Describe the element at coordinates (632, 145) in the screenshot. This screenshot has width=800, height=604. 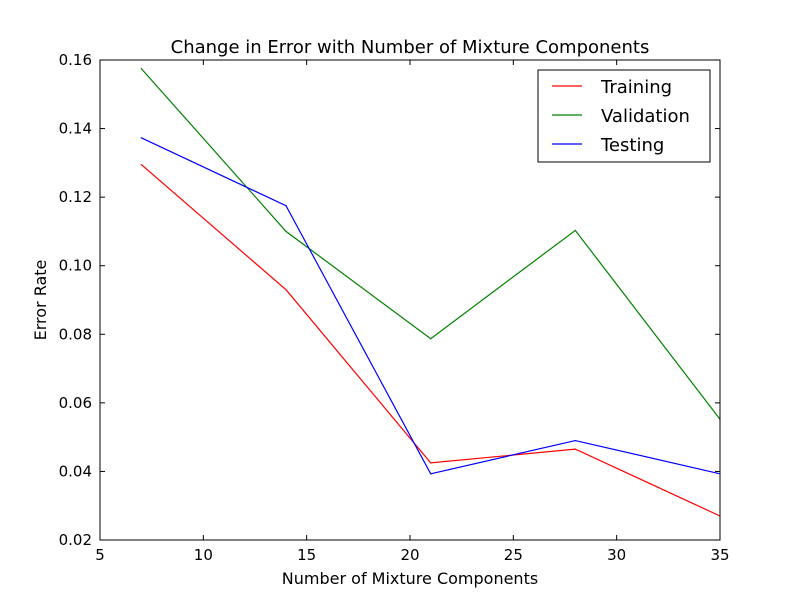
I see `legend-label-testing: Testing` at that location.